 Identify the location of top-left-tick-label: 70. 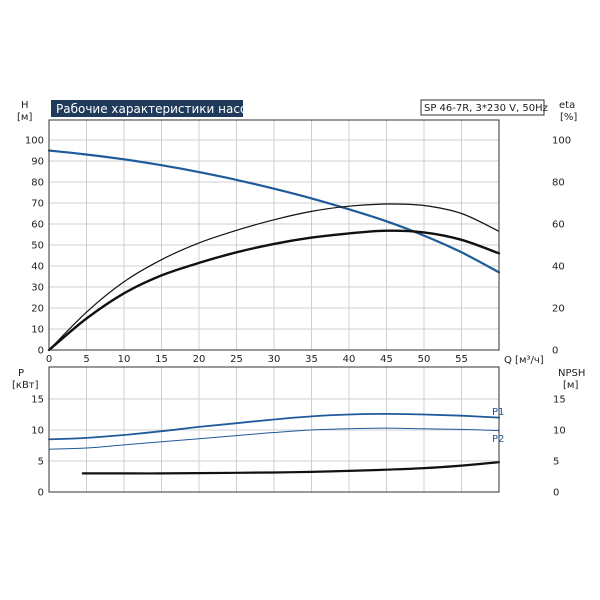
(37, 204).